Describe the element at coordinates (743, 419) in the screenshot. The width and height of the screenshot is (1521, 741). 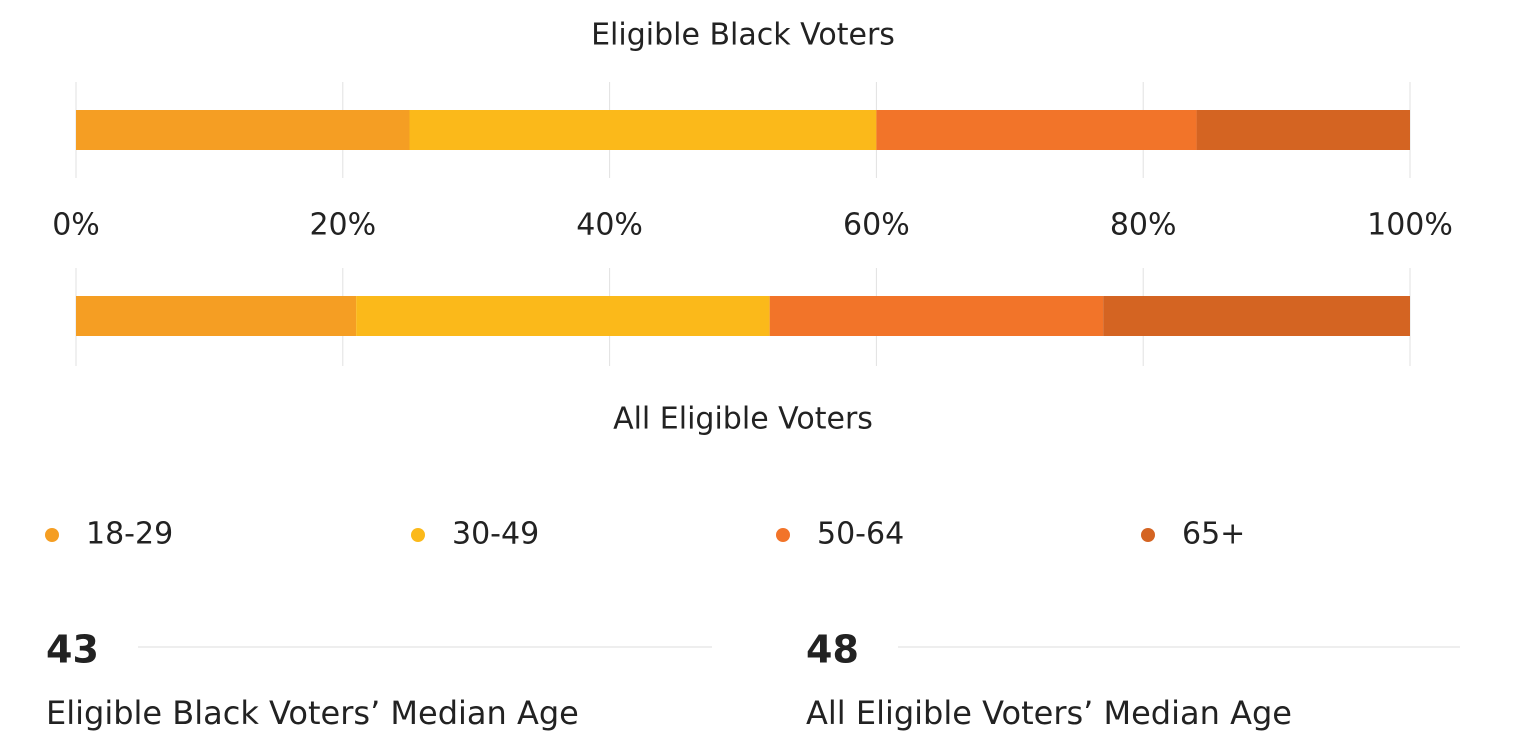
I see `bar-title: All Eligible Voters` at that location.